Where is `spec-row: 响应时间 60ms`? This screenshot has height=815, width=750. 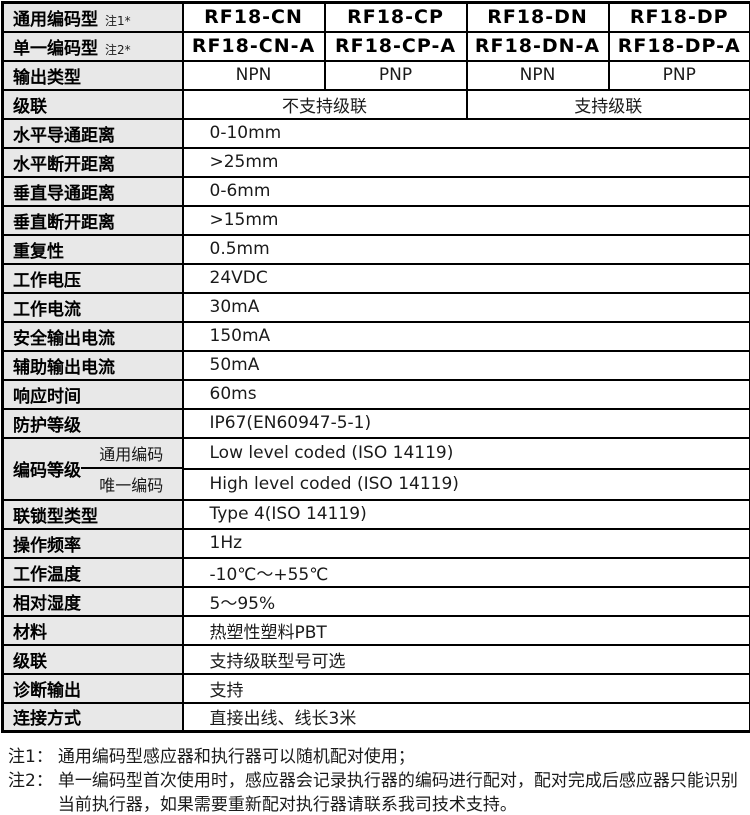
spec-row: 响应时间 60ms is located at coordinates (375, 394).